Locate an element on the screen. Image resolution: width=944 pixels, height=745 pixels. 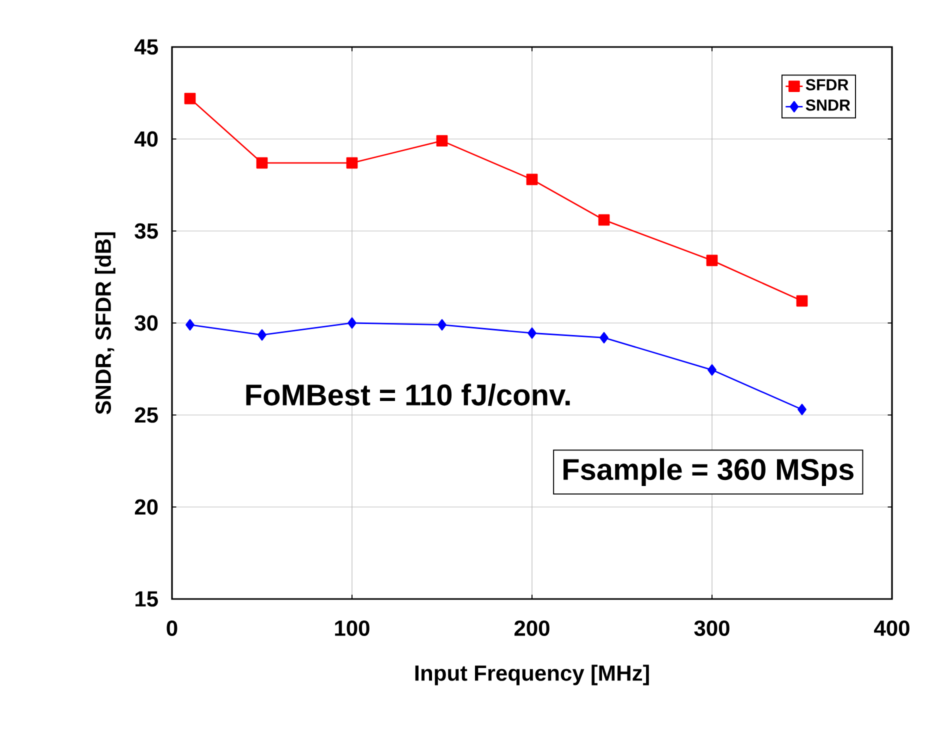
y-tick-label: 35 is located at coordinates (146, 231).